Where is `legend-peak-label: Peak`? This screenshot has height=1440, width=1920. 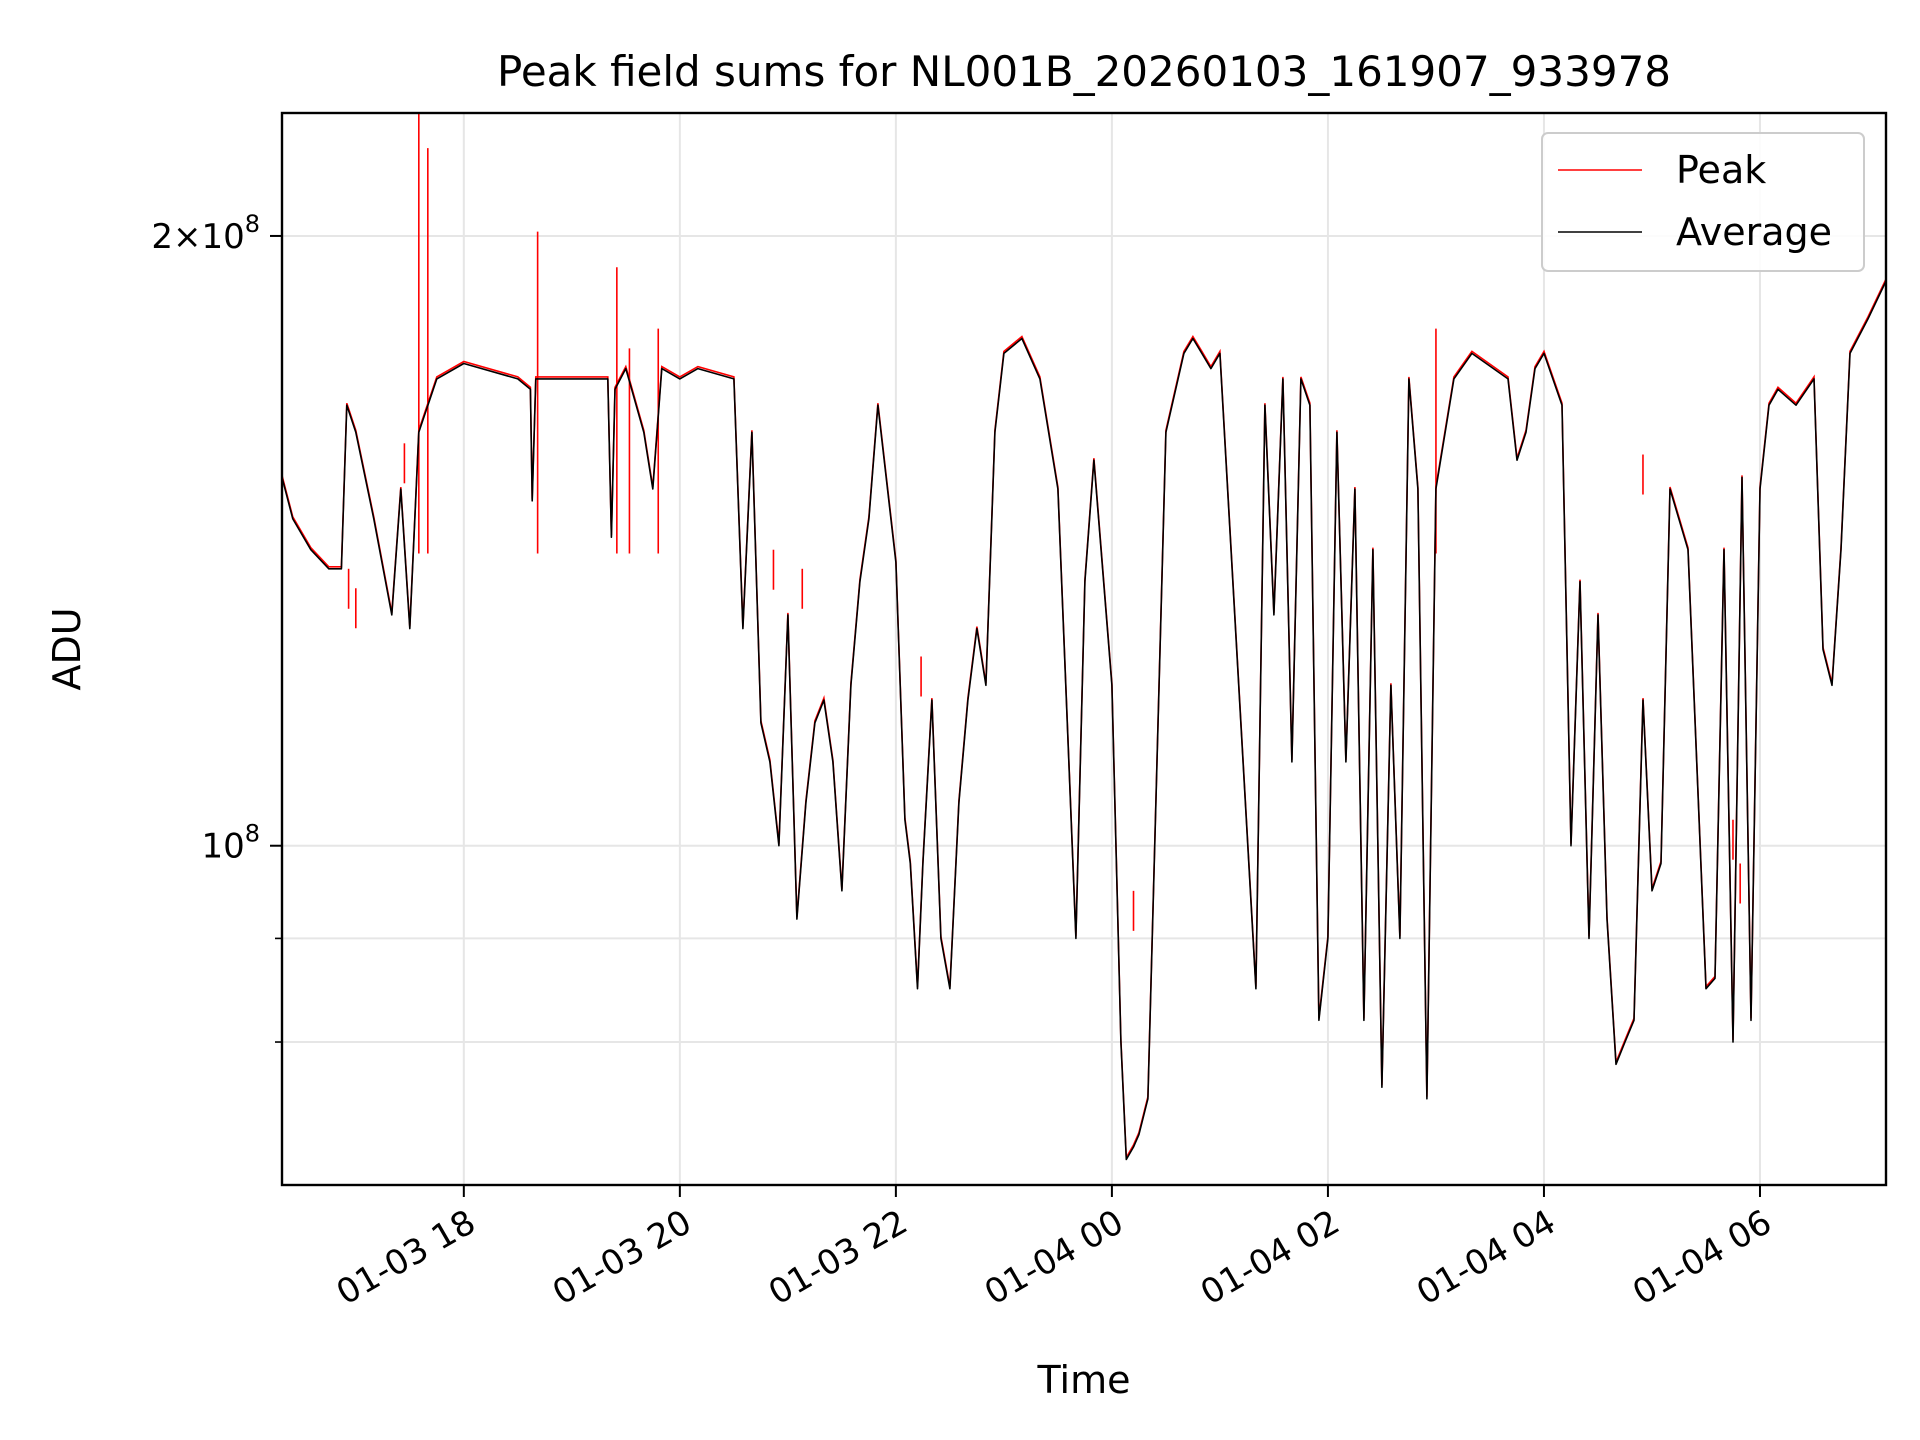 legend-peak-label: Peak is located at coordinates (1721, 170).